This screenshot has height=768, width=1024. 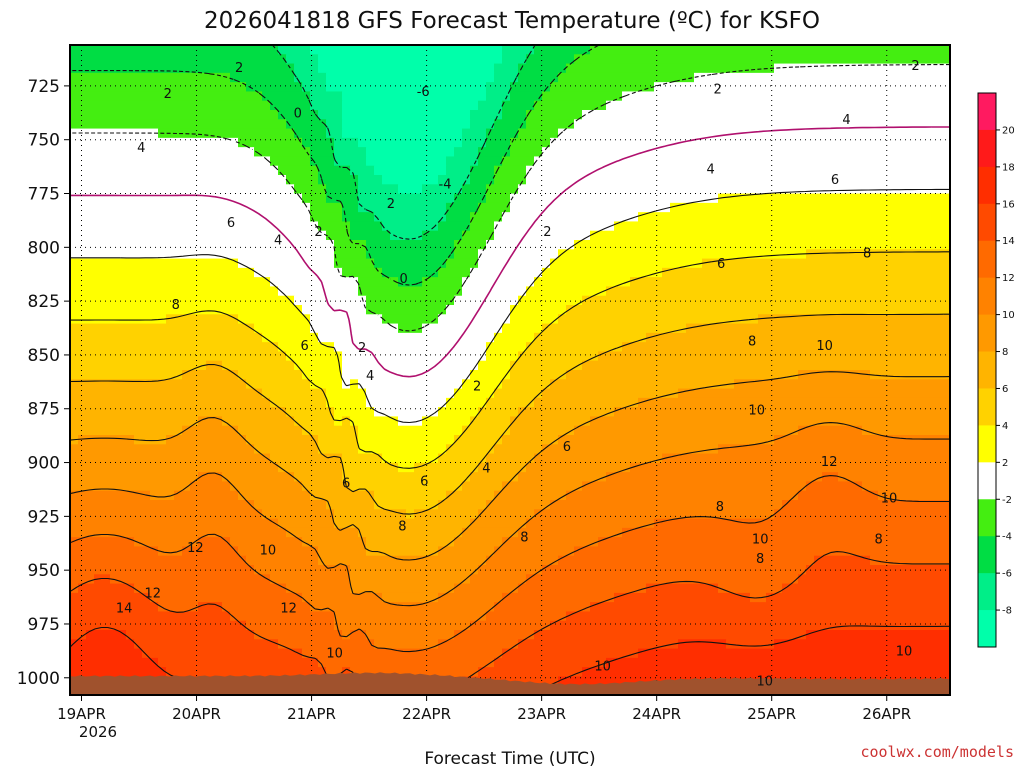 I want to click on surface-terrain, so click(x=510, y=683).